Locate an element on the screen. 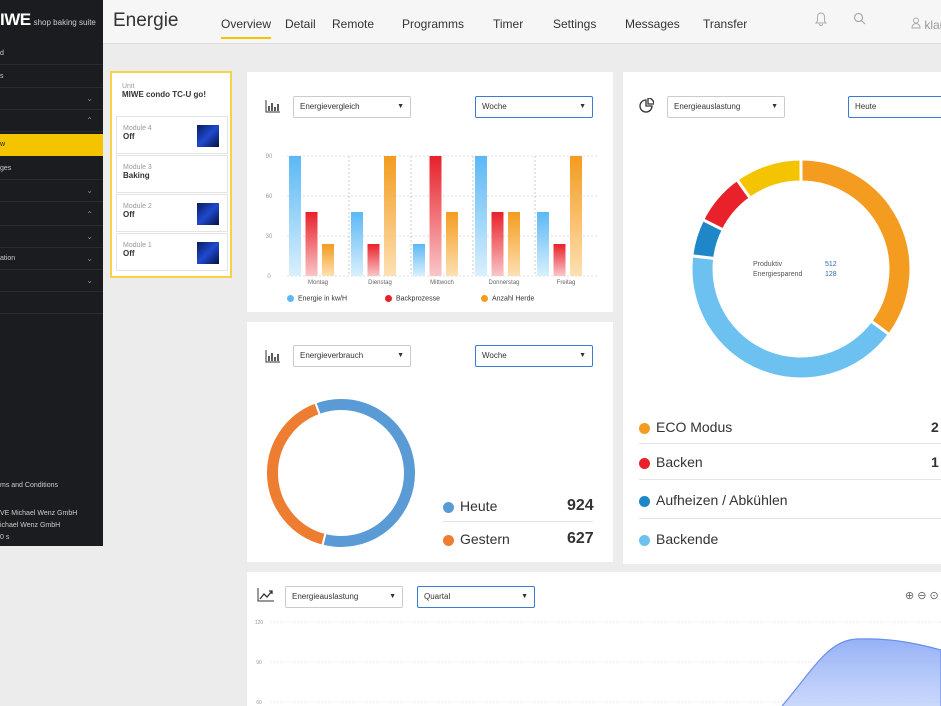  unit-name: MIWE condo TC-U go! is located at coordinates (164, 94).